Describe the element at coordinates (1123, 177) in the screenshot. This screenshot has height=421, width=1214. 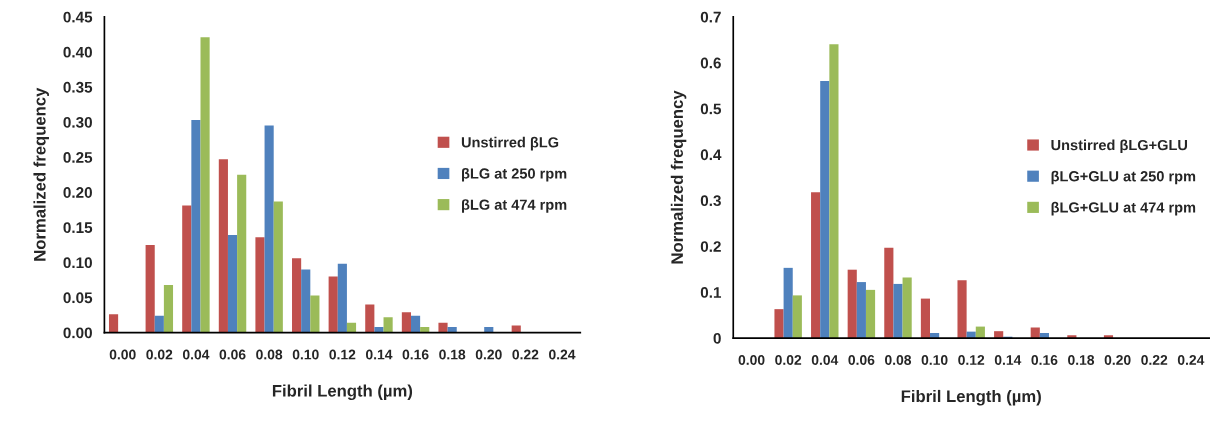
I see `legend-label: βLG+GLU at 250 rpm` at that location.